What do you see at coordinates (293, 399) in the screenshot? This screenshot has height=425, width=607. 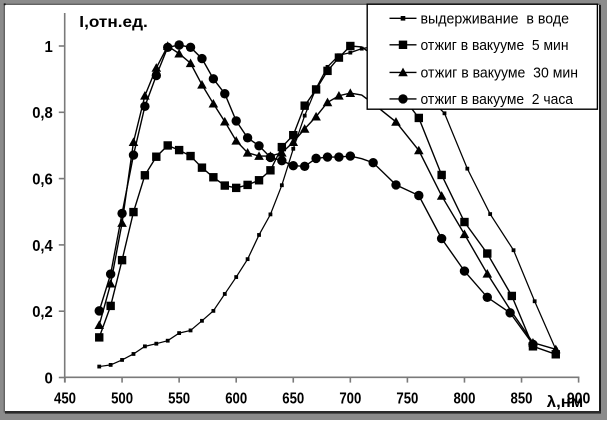 I see `svg-text: 650` at bounding box center [293, 399].